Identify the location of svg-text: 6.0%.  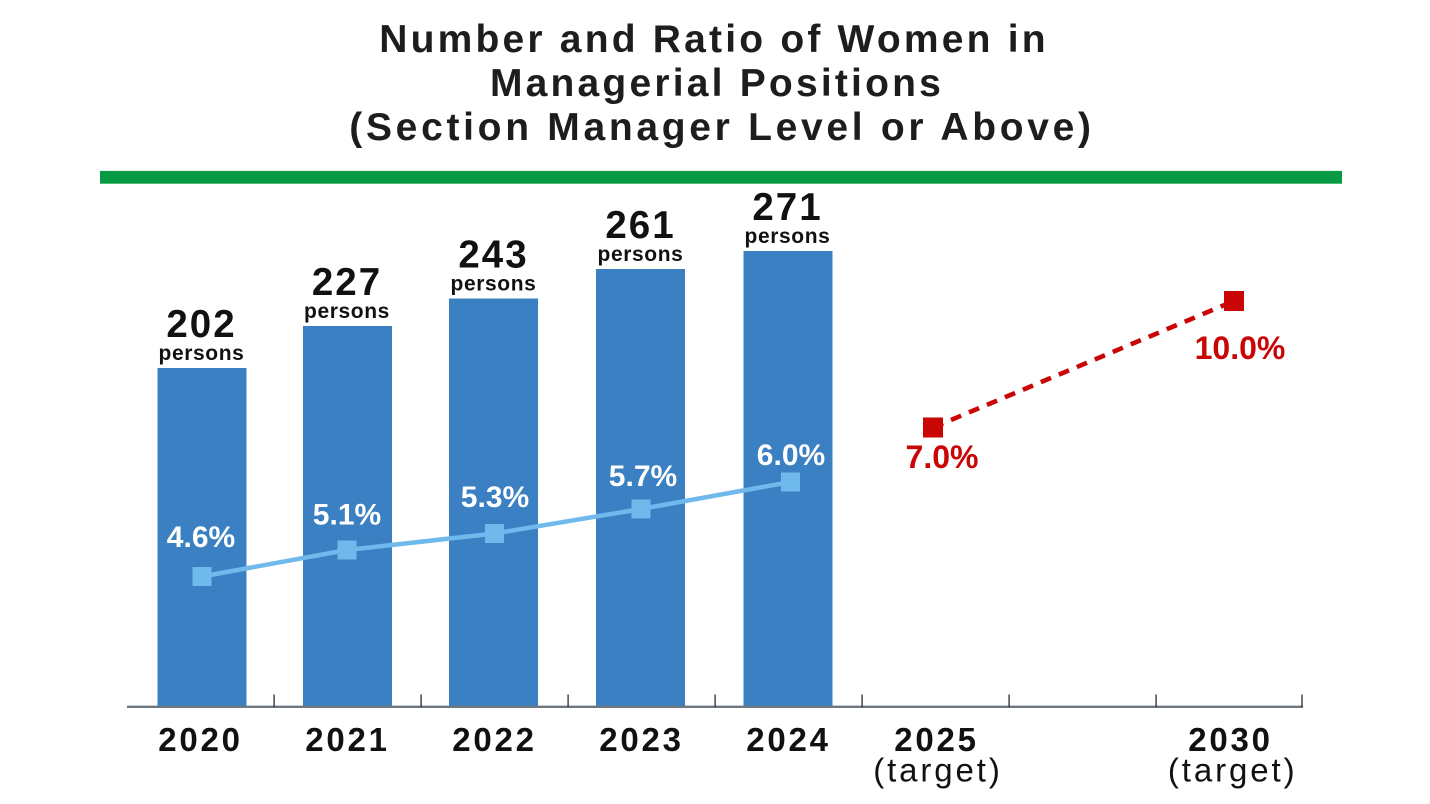
(791, 455).